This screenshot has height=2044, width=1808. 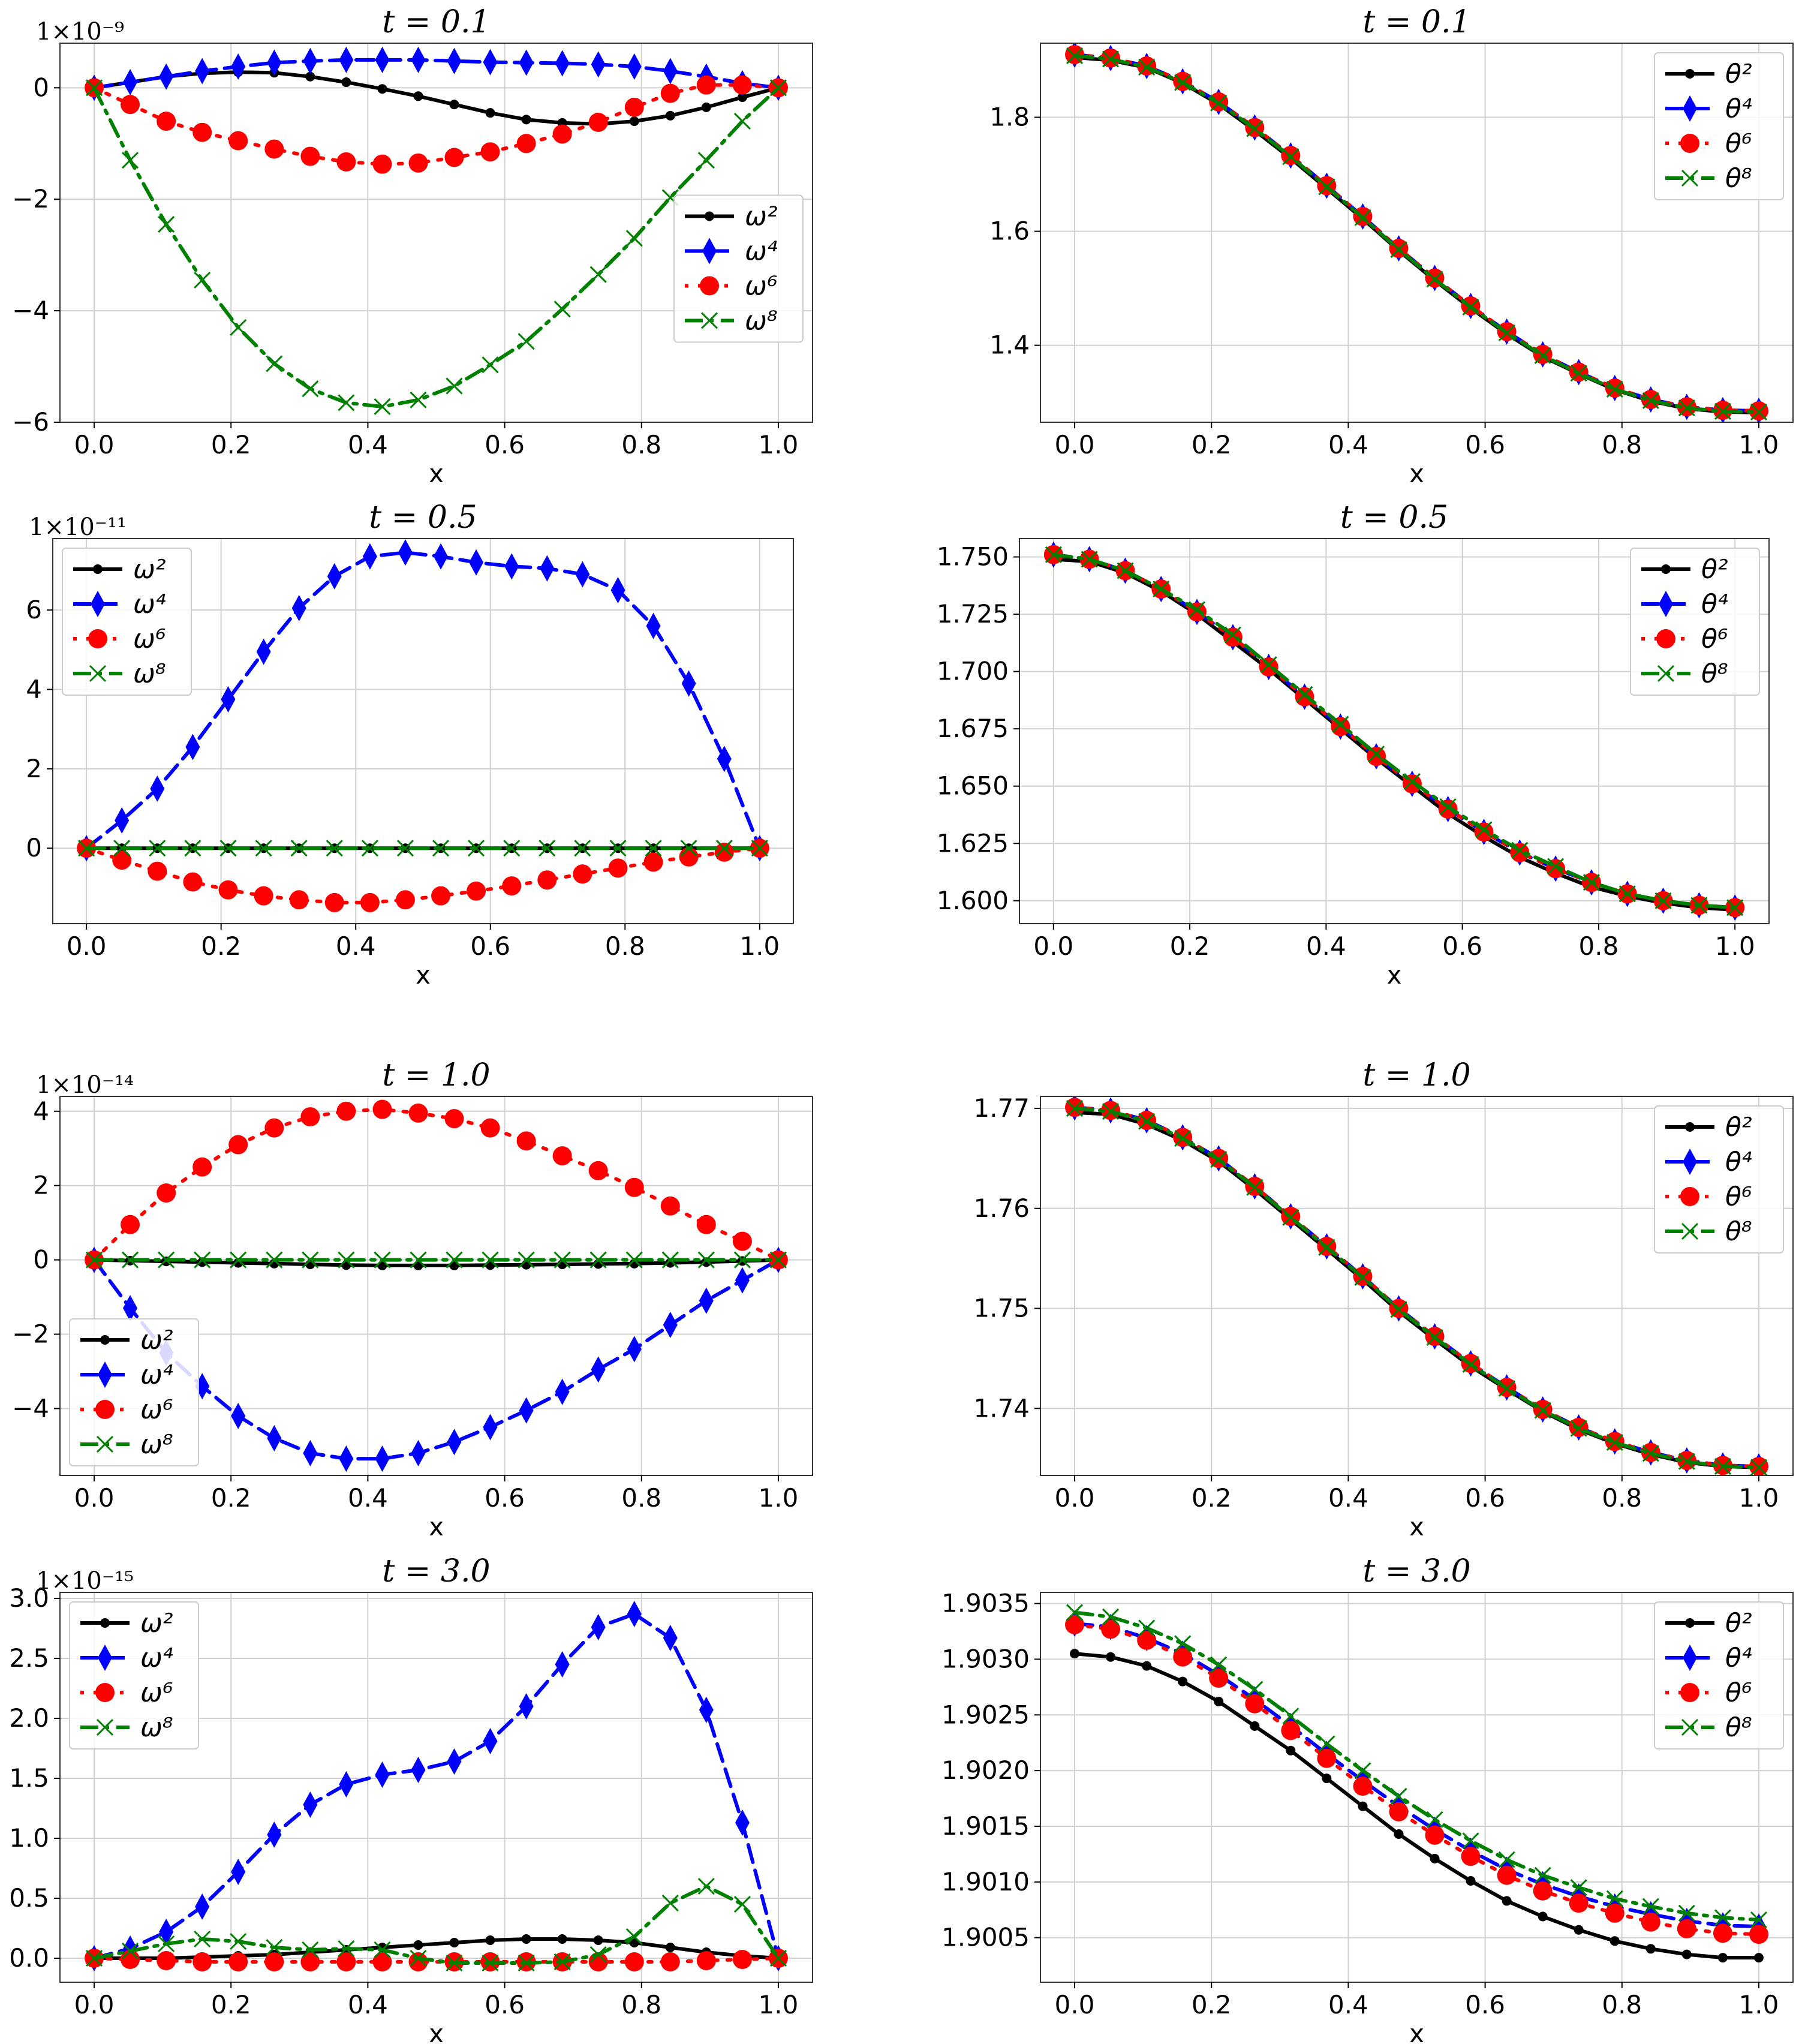 I want to click on y-tick-label: 1.9015, so click(x=985, y=1826).